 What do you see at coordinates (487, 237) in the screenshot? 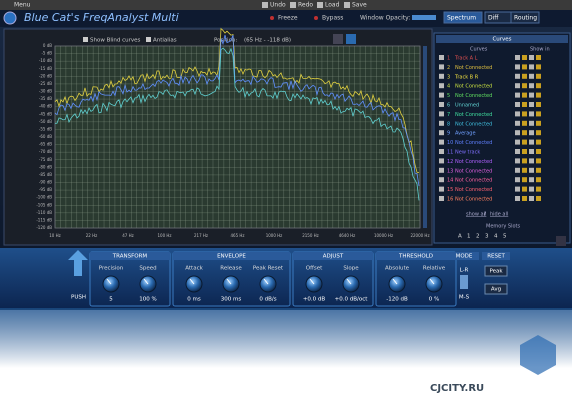
I see `memory-slot: 3` at bounding box center [487, 237].